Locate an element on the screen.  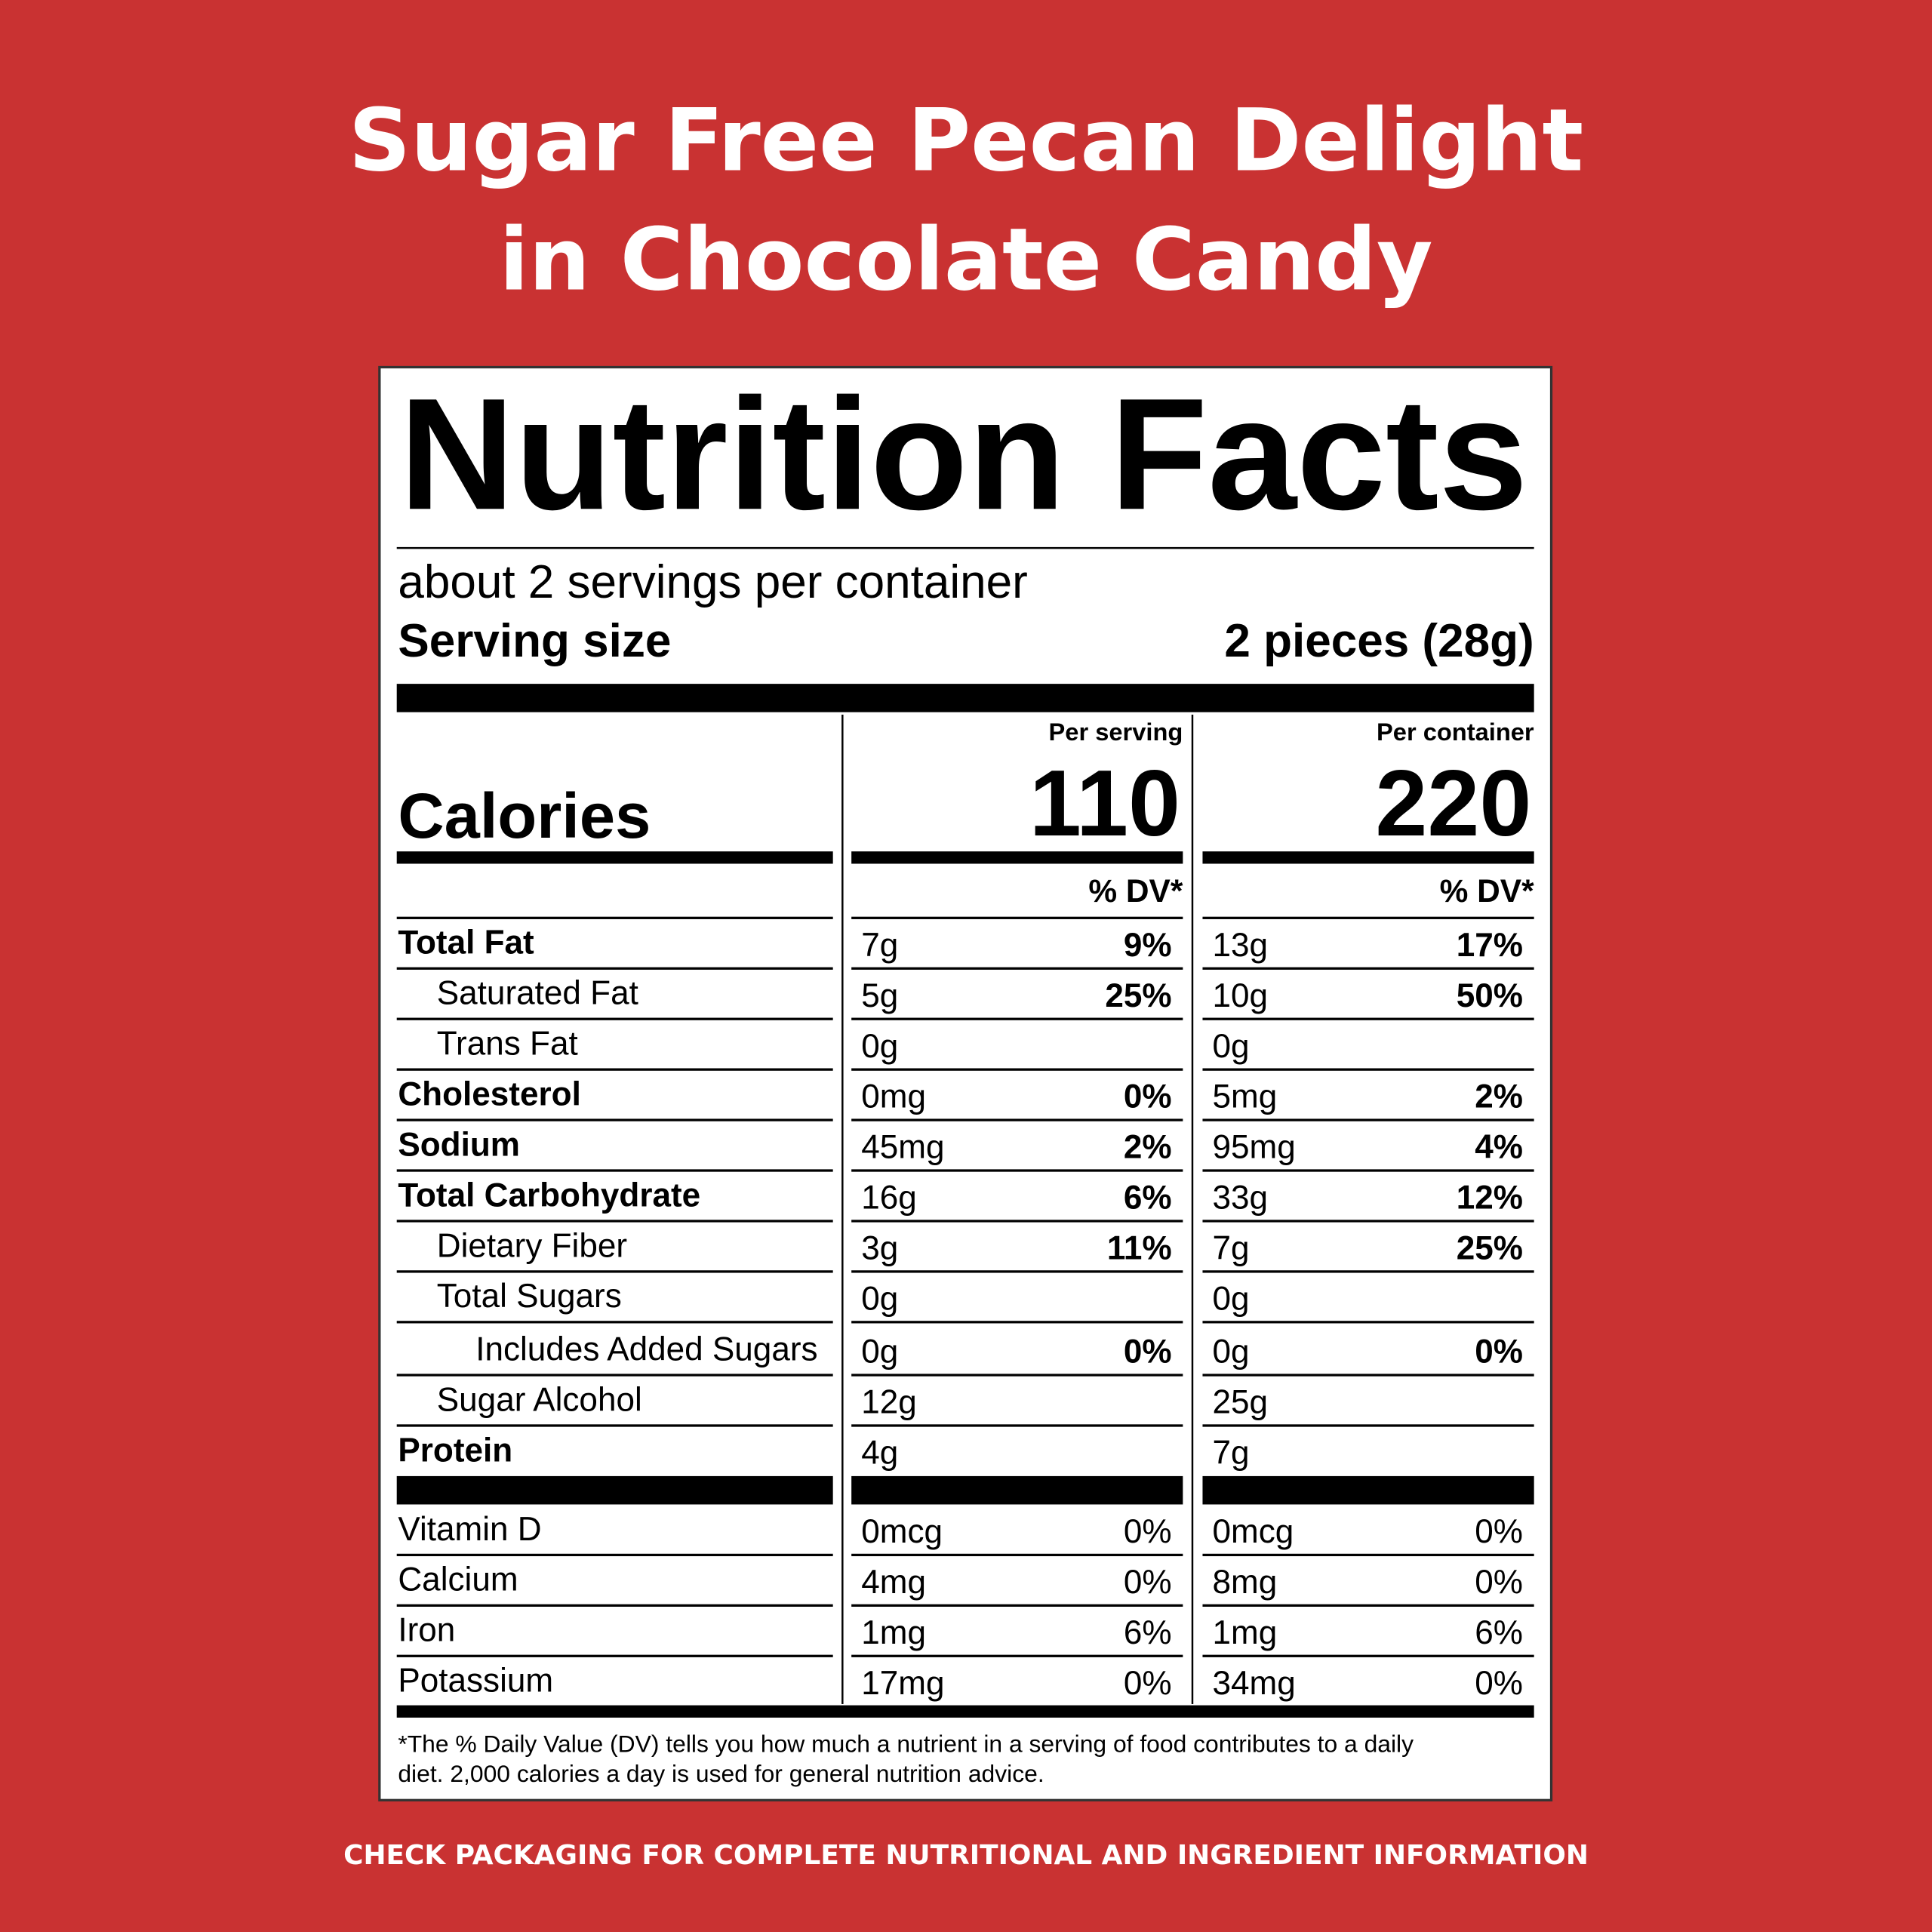
nutrient-name: Total Fat is located at coordinates (466, 942).